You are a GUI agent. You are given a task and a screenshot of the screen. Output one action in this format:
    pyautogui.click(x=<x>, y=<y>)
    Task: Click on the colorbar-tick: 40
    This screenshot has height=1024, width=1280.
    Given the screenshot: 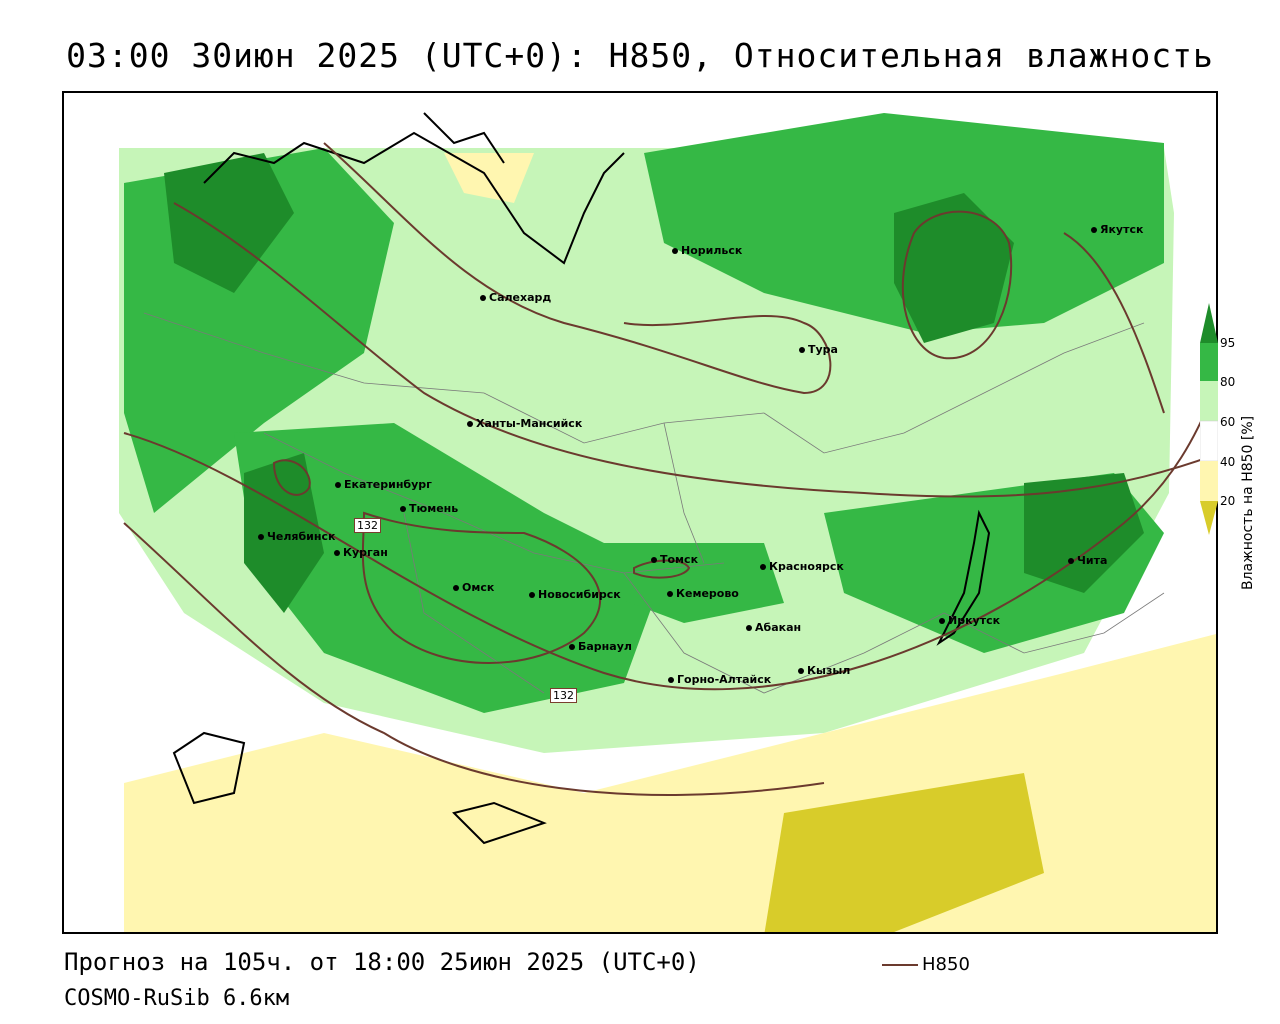 What is the action you would take?
    pyautogui.click(x=1228, y=462)
    